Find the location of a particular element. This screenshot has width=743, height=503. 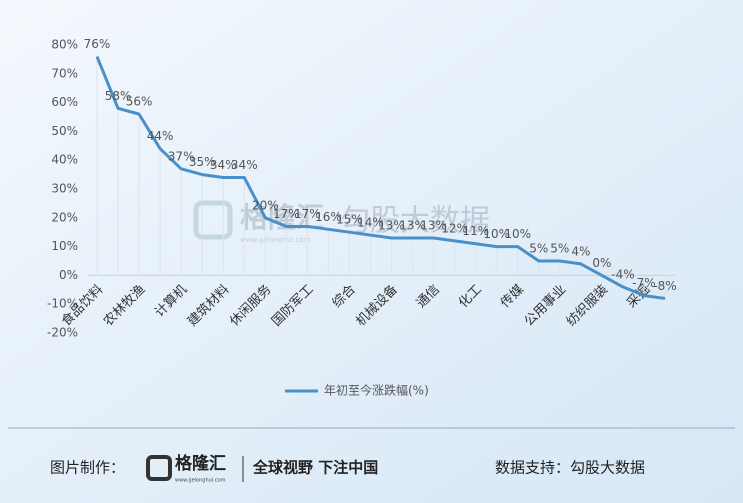

data-label: 16% is located at coordinates (328, 217).